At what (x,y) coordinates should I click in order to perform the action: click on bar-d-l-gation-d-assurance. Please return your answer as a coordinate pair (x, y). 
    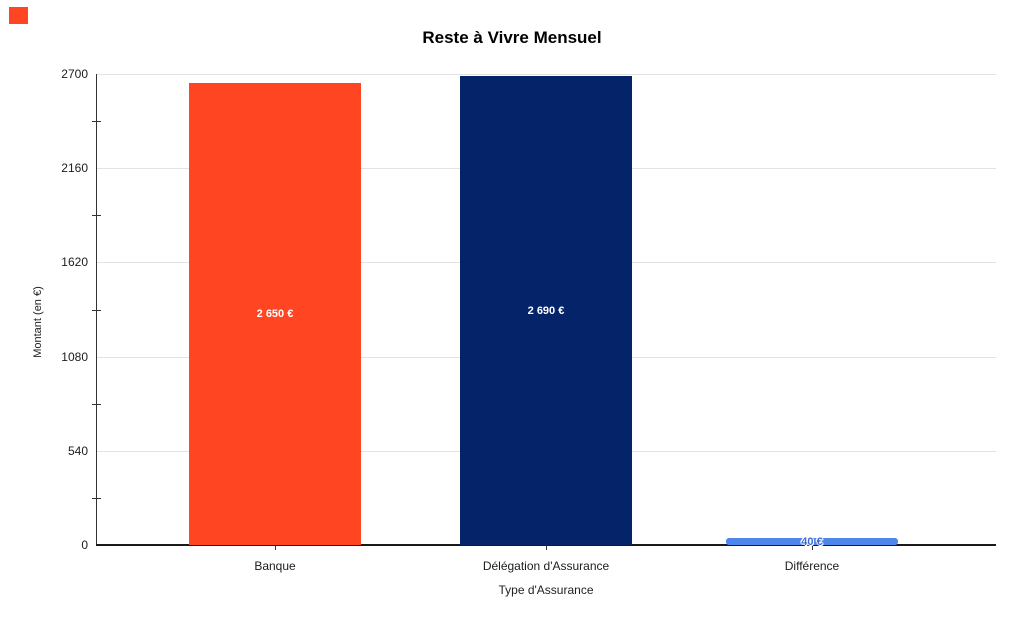
    Looking at the image, I should click on (546, 310).